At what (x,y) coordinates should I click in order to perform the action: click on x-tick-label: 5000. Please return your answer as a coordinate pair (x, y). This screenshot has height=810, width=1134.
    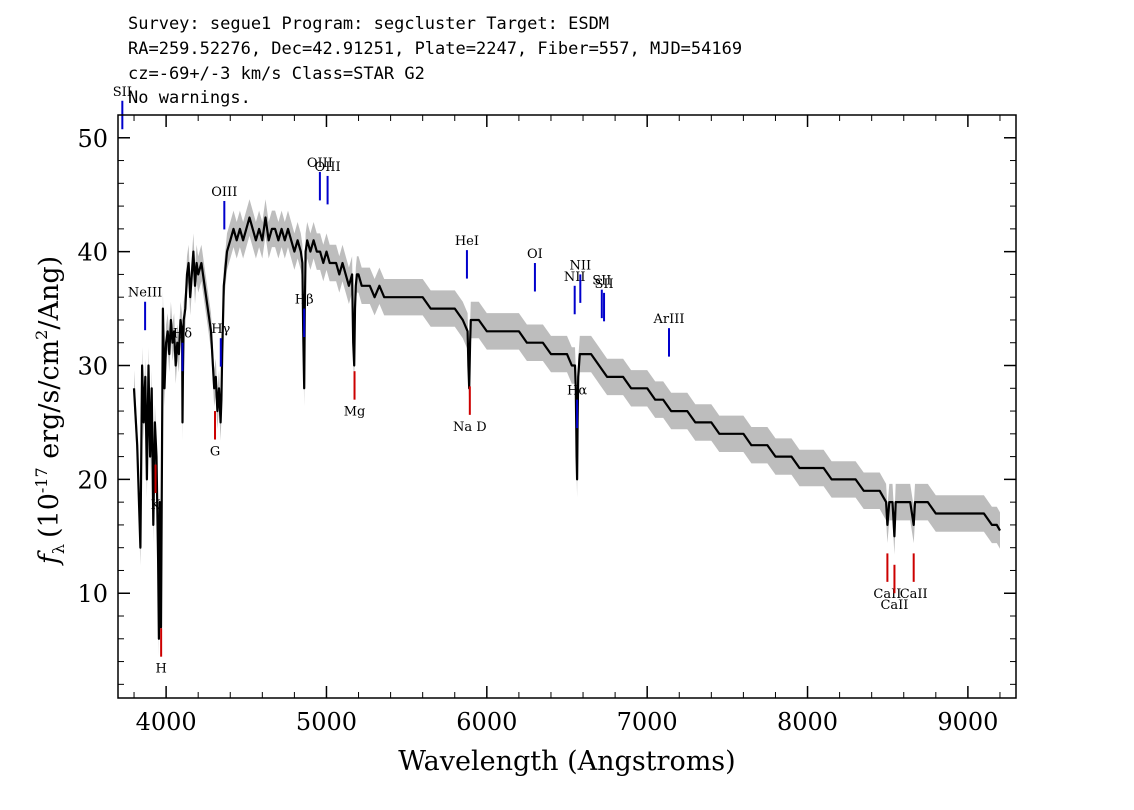
    Looking at the image, I should click on (326, 722).